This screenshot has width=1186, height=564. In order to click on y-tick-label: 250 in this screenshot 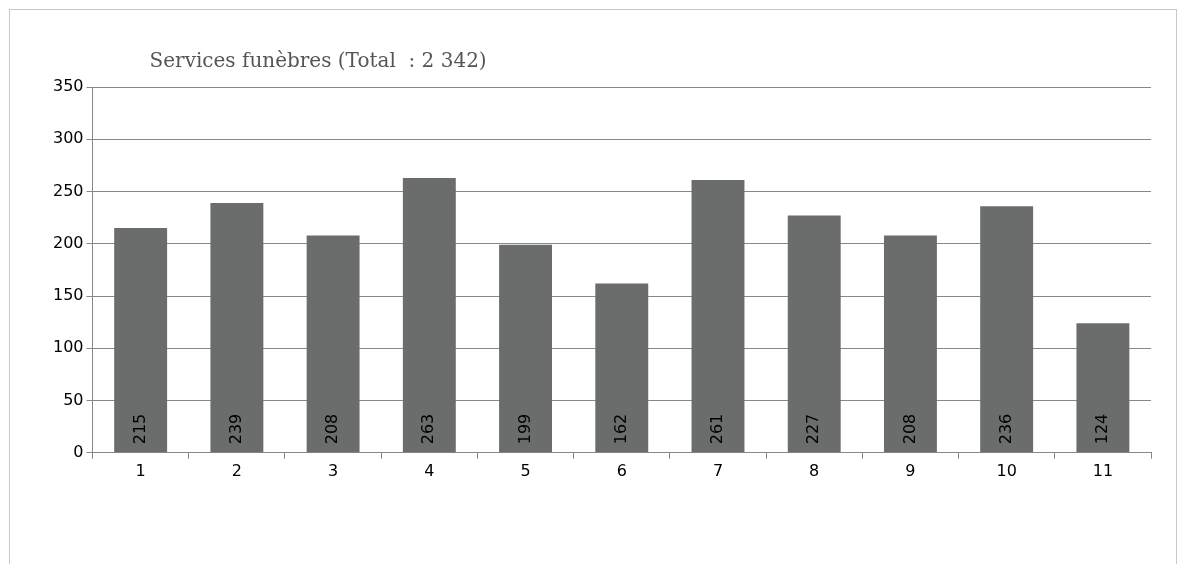, I will do `click(68, 190)`.